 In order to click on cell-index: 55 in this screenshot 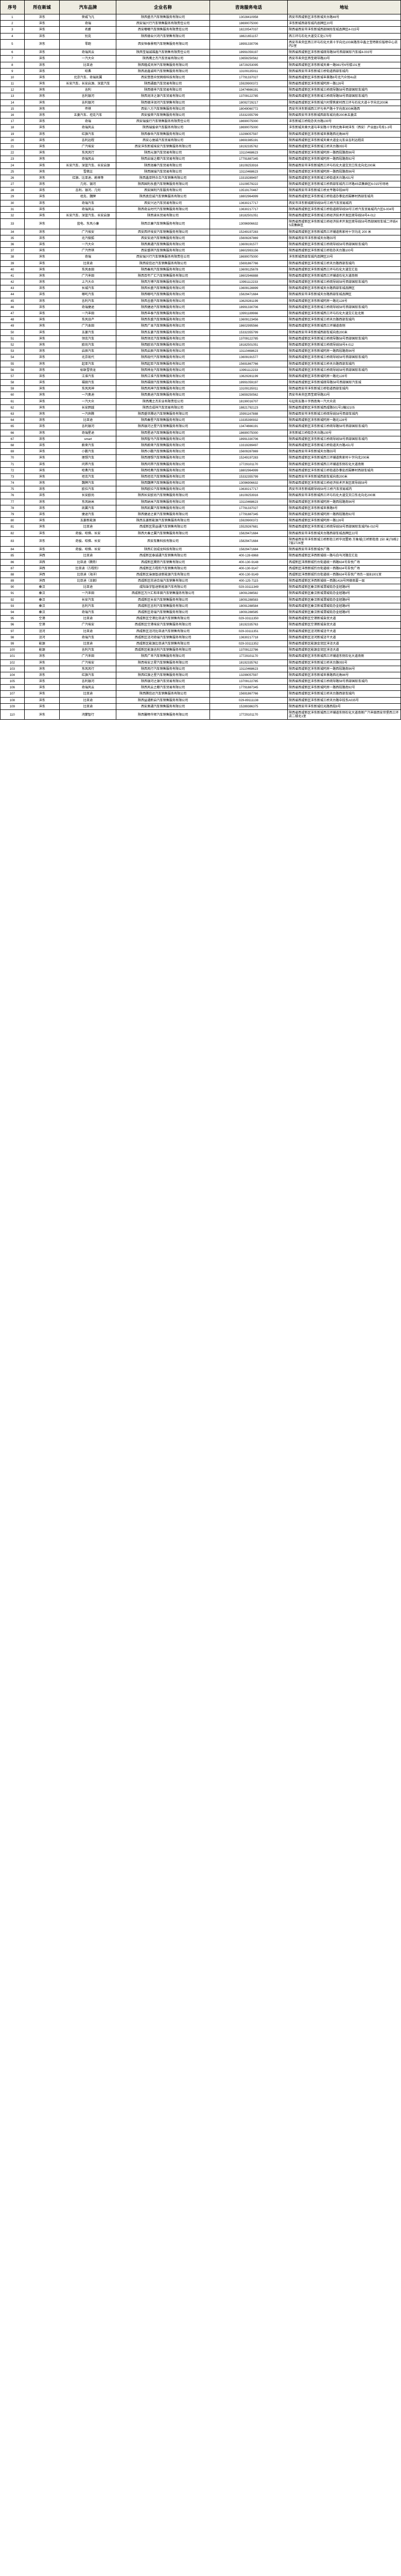, I will do `click(13, 363)`.